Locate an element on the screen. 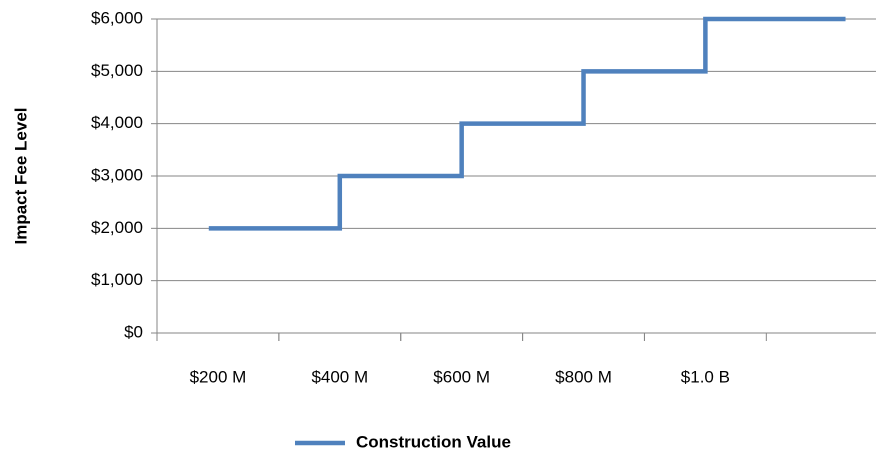 The height and width of the screenshot is (463, 879). y-tick-label: $1,000 is located at coordinates (117, 279).